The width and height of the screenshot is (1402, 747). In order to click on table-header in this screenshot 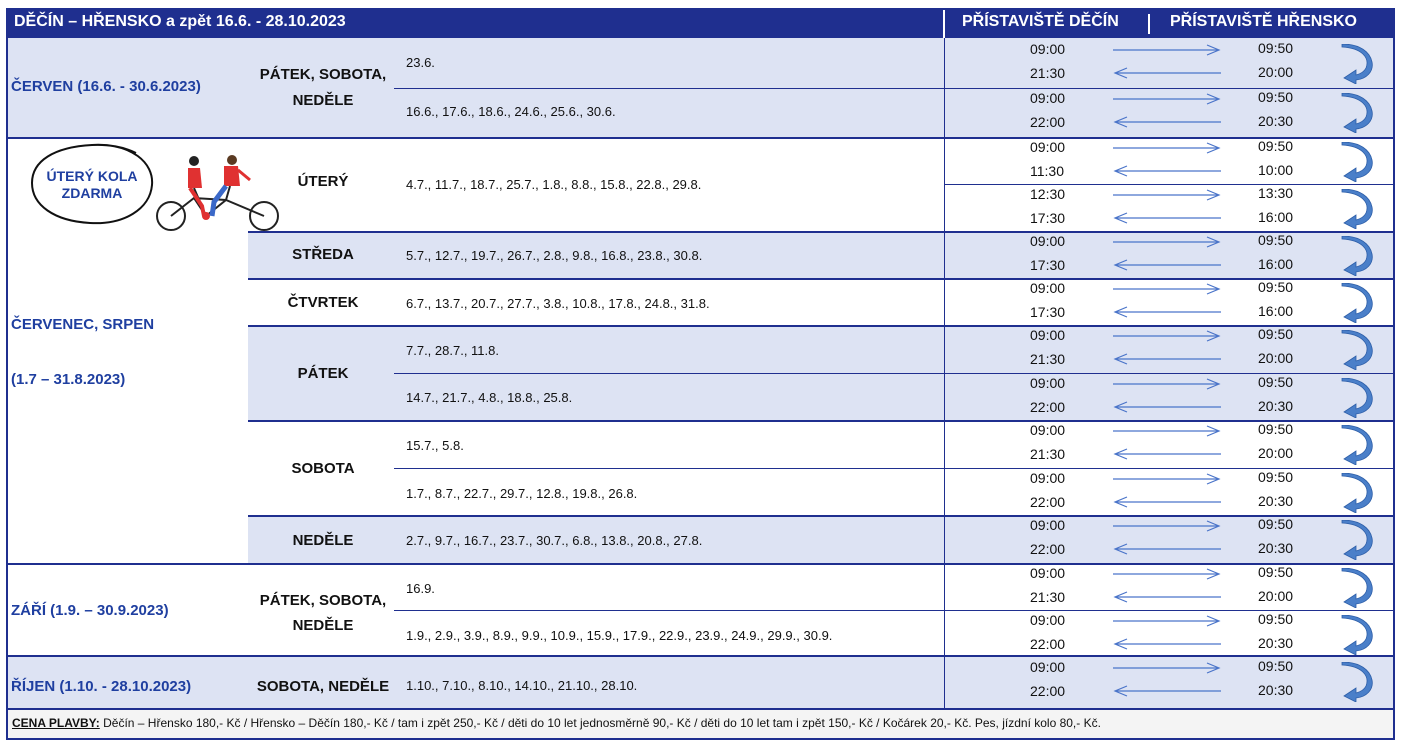, I will do `click(700, 24)`.